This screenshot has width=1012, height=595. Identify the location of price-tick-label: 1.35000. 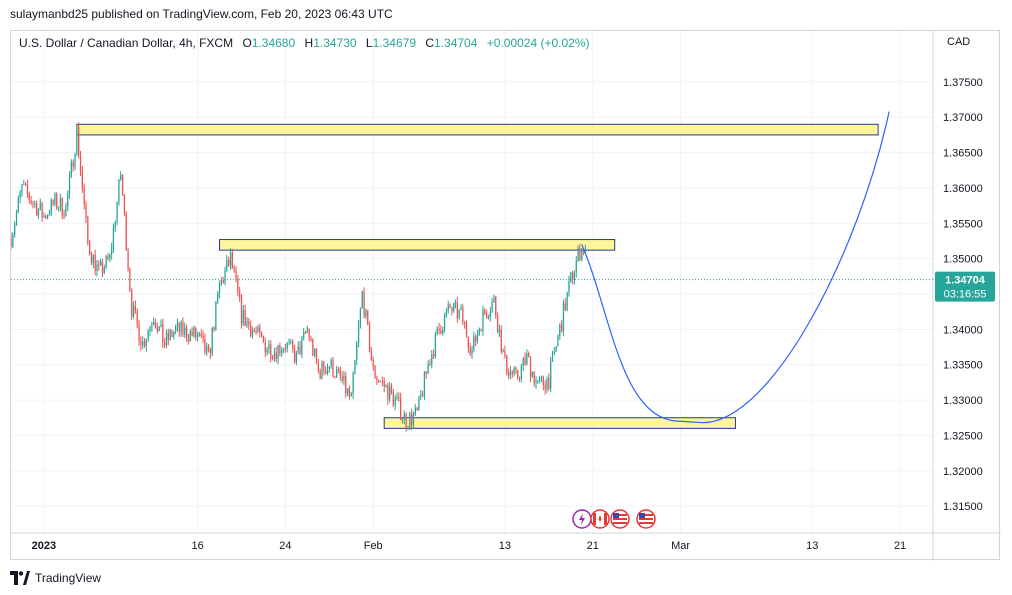
(963, 260).